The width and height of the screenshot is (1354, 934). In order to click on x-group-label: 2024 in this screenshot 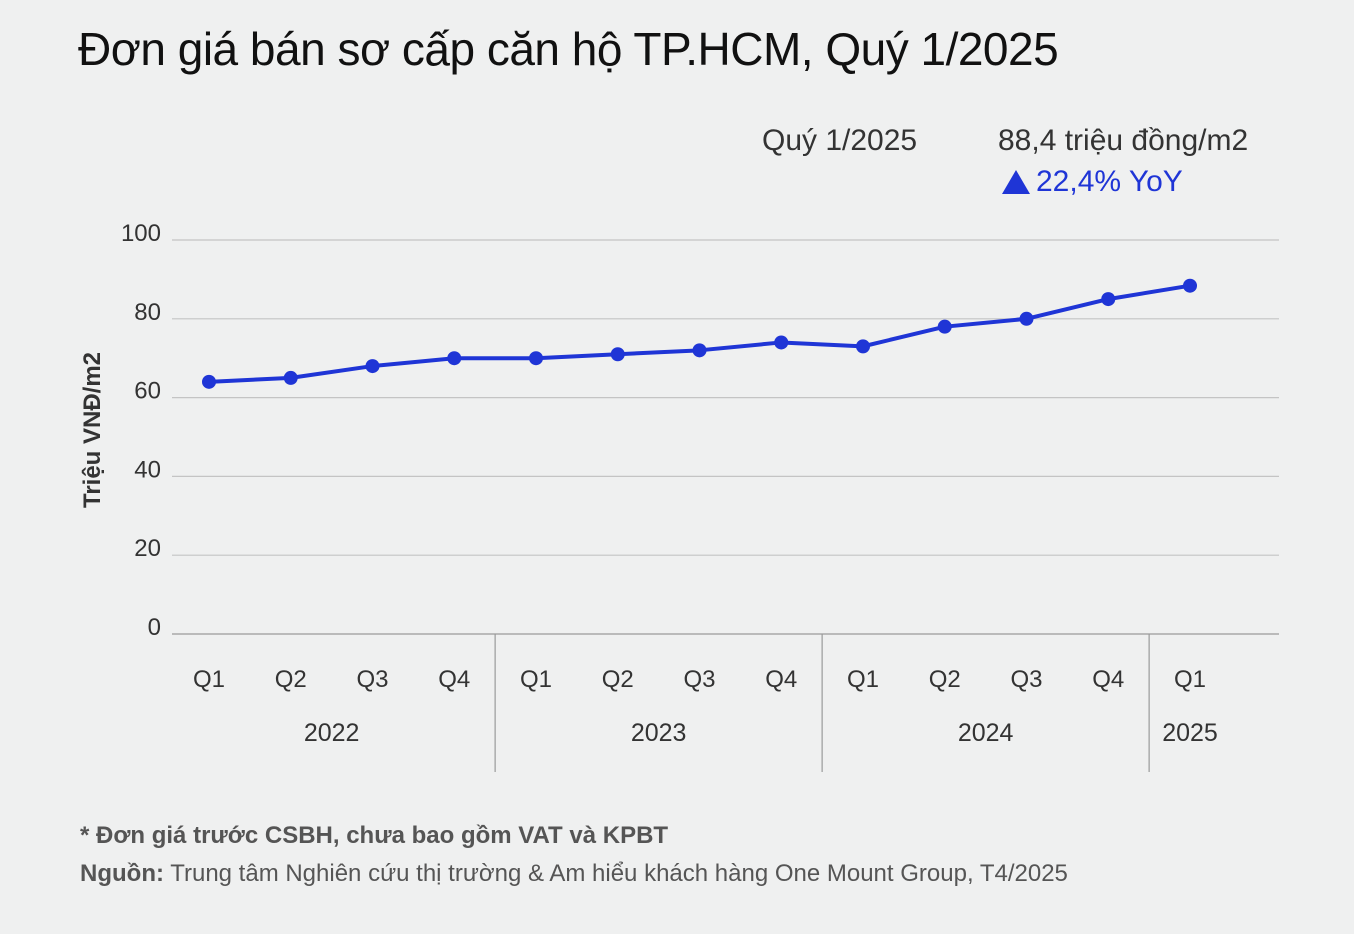, I will do `click(986, 733)`.